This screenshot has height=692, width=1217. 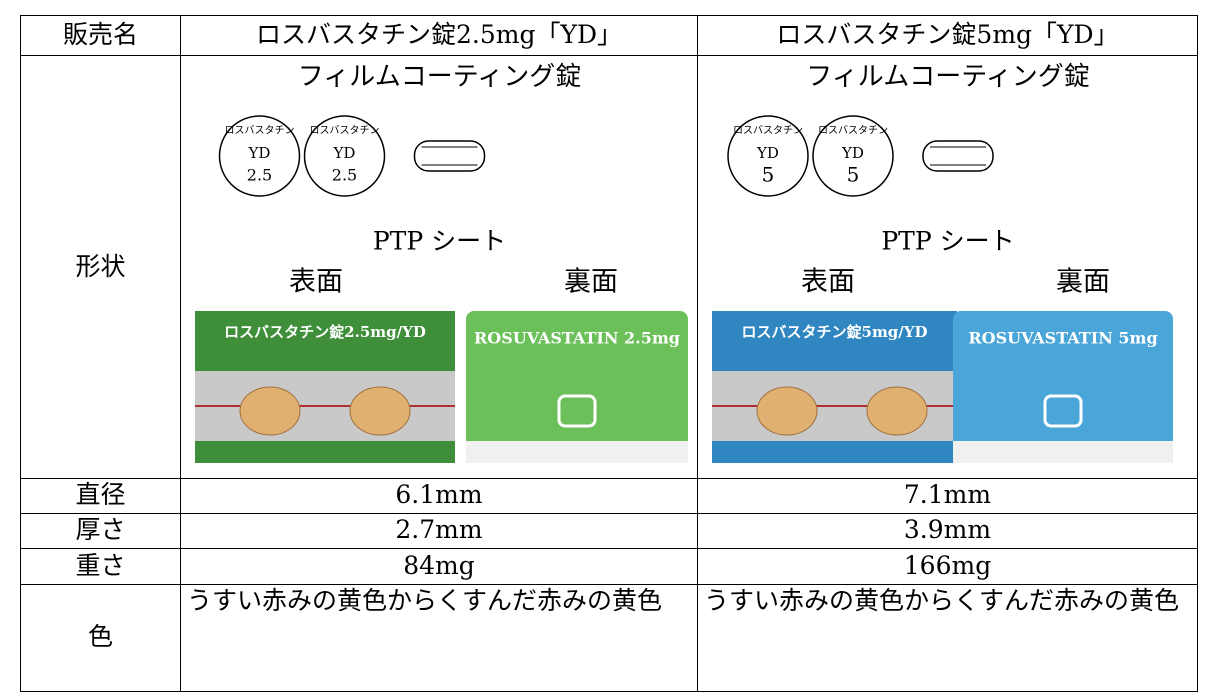 I want to click on ptp-front-text: ロスバスタチン錠2.5mg/YD, so click(x=325, y=332).